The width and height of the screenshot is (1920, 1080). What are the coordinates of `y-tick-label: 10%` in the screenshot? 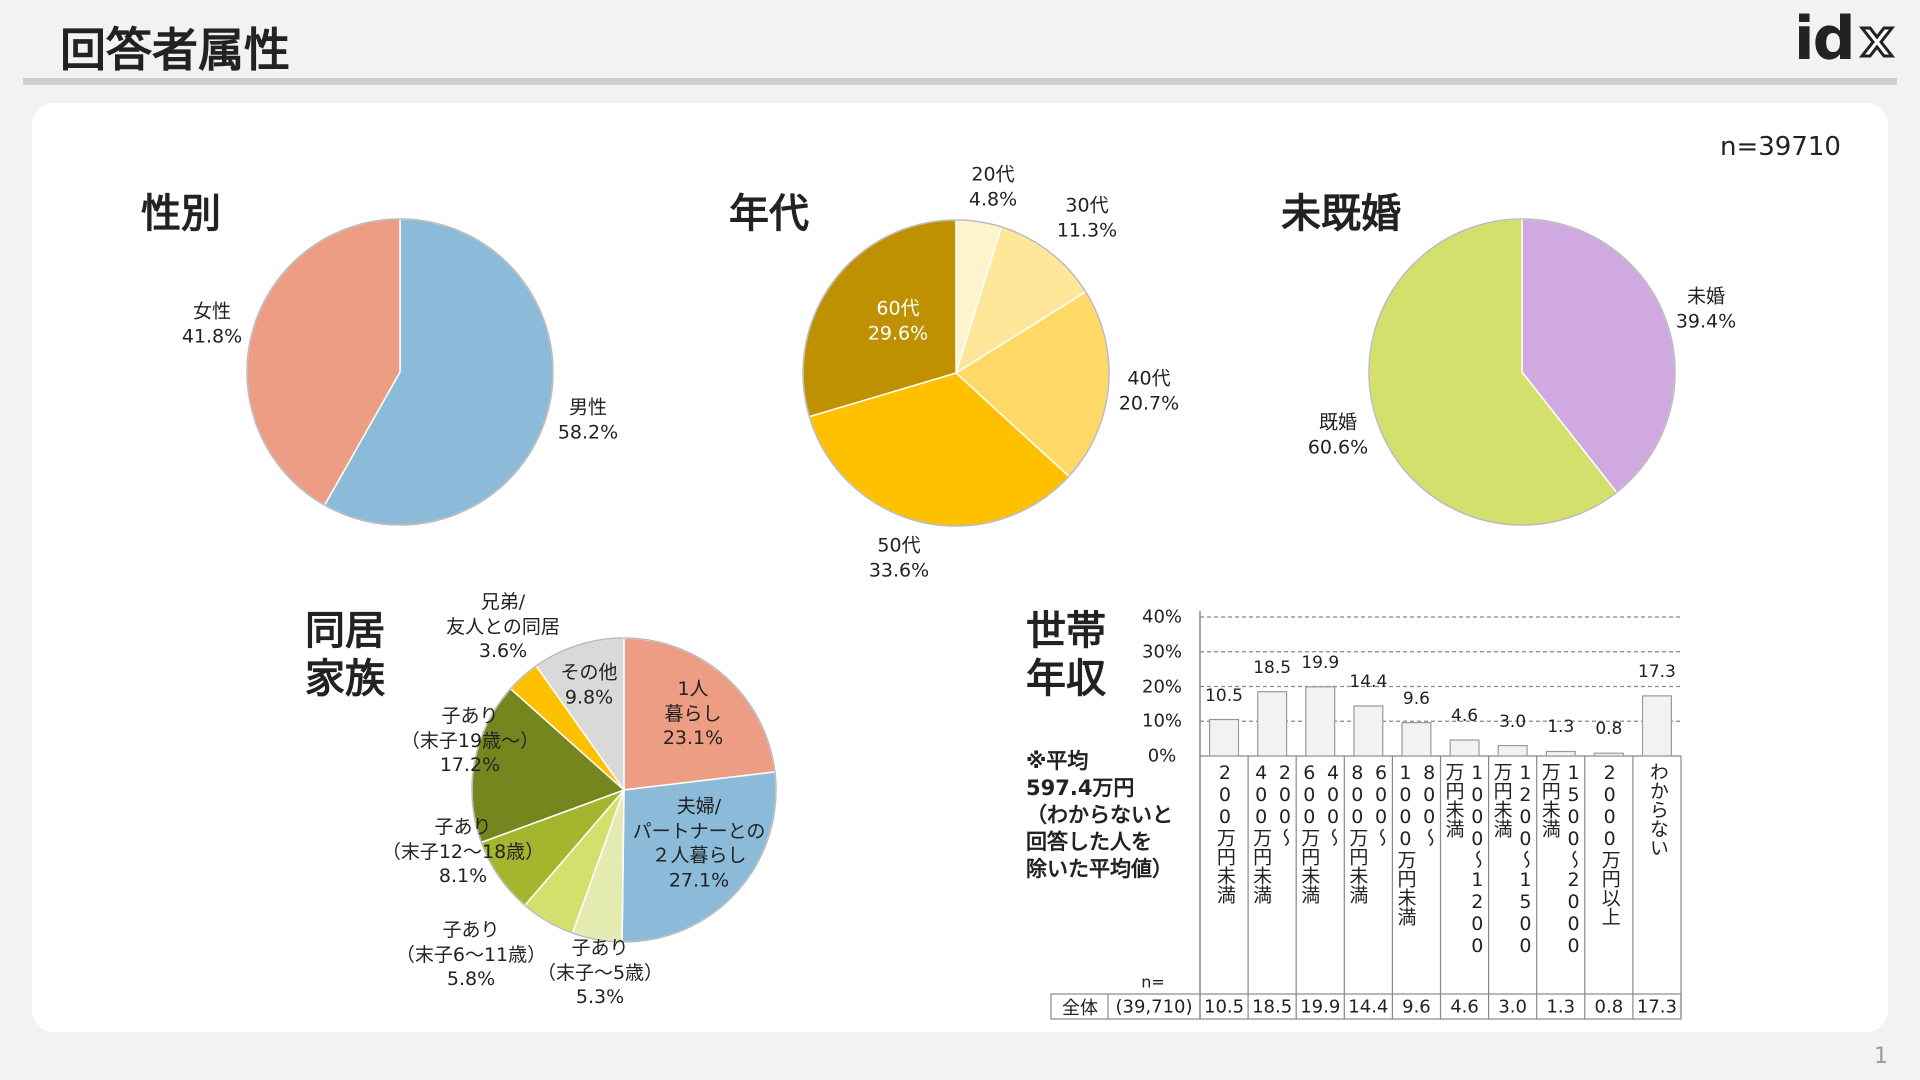 It's located at (1162, 721).